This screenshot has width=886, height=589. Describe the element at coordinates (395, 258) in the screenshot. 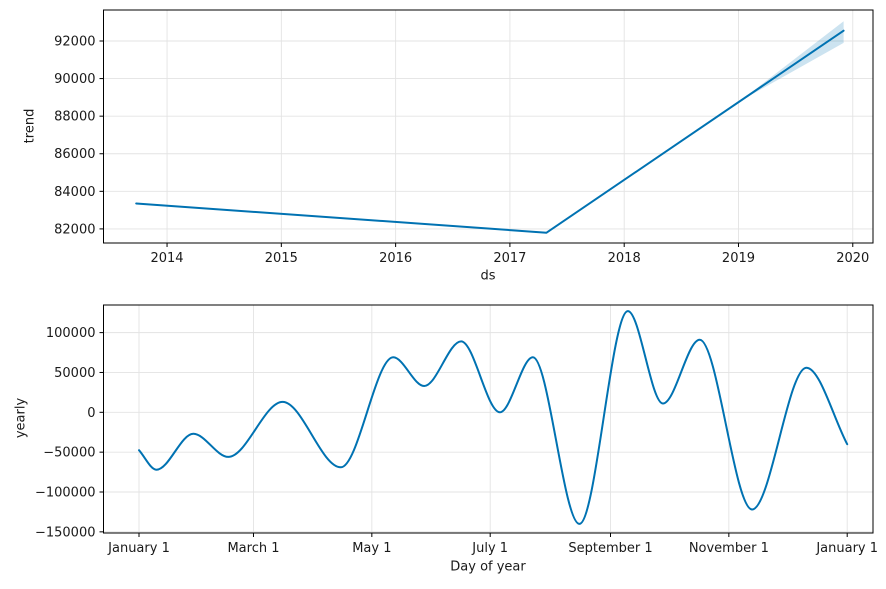

I see `trend-x-tick-label: 2016` at that location.